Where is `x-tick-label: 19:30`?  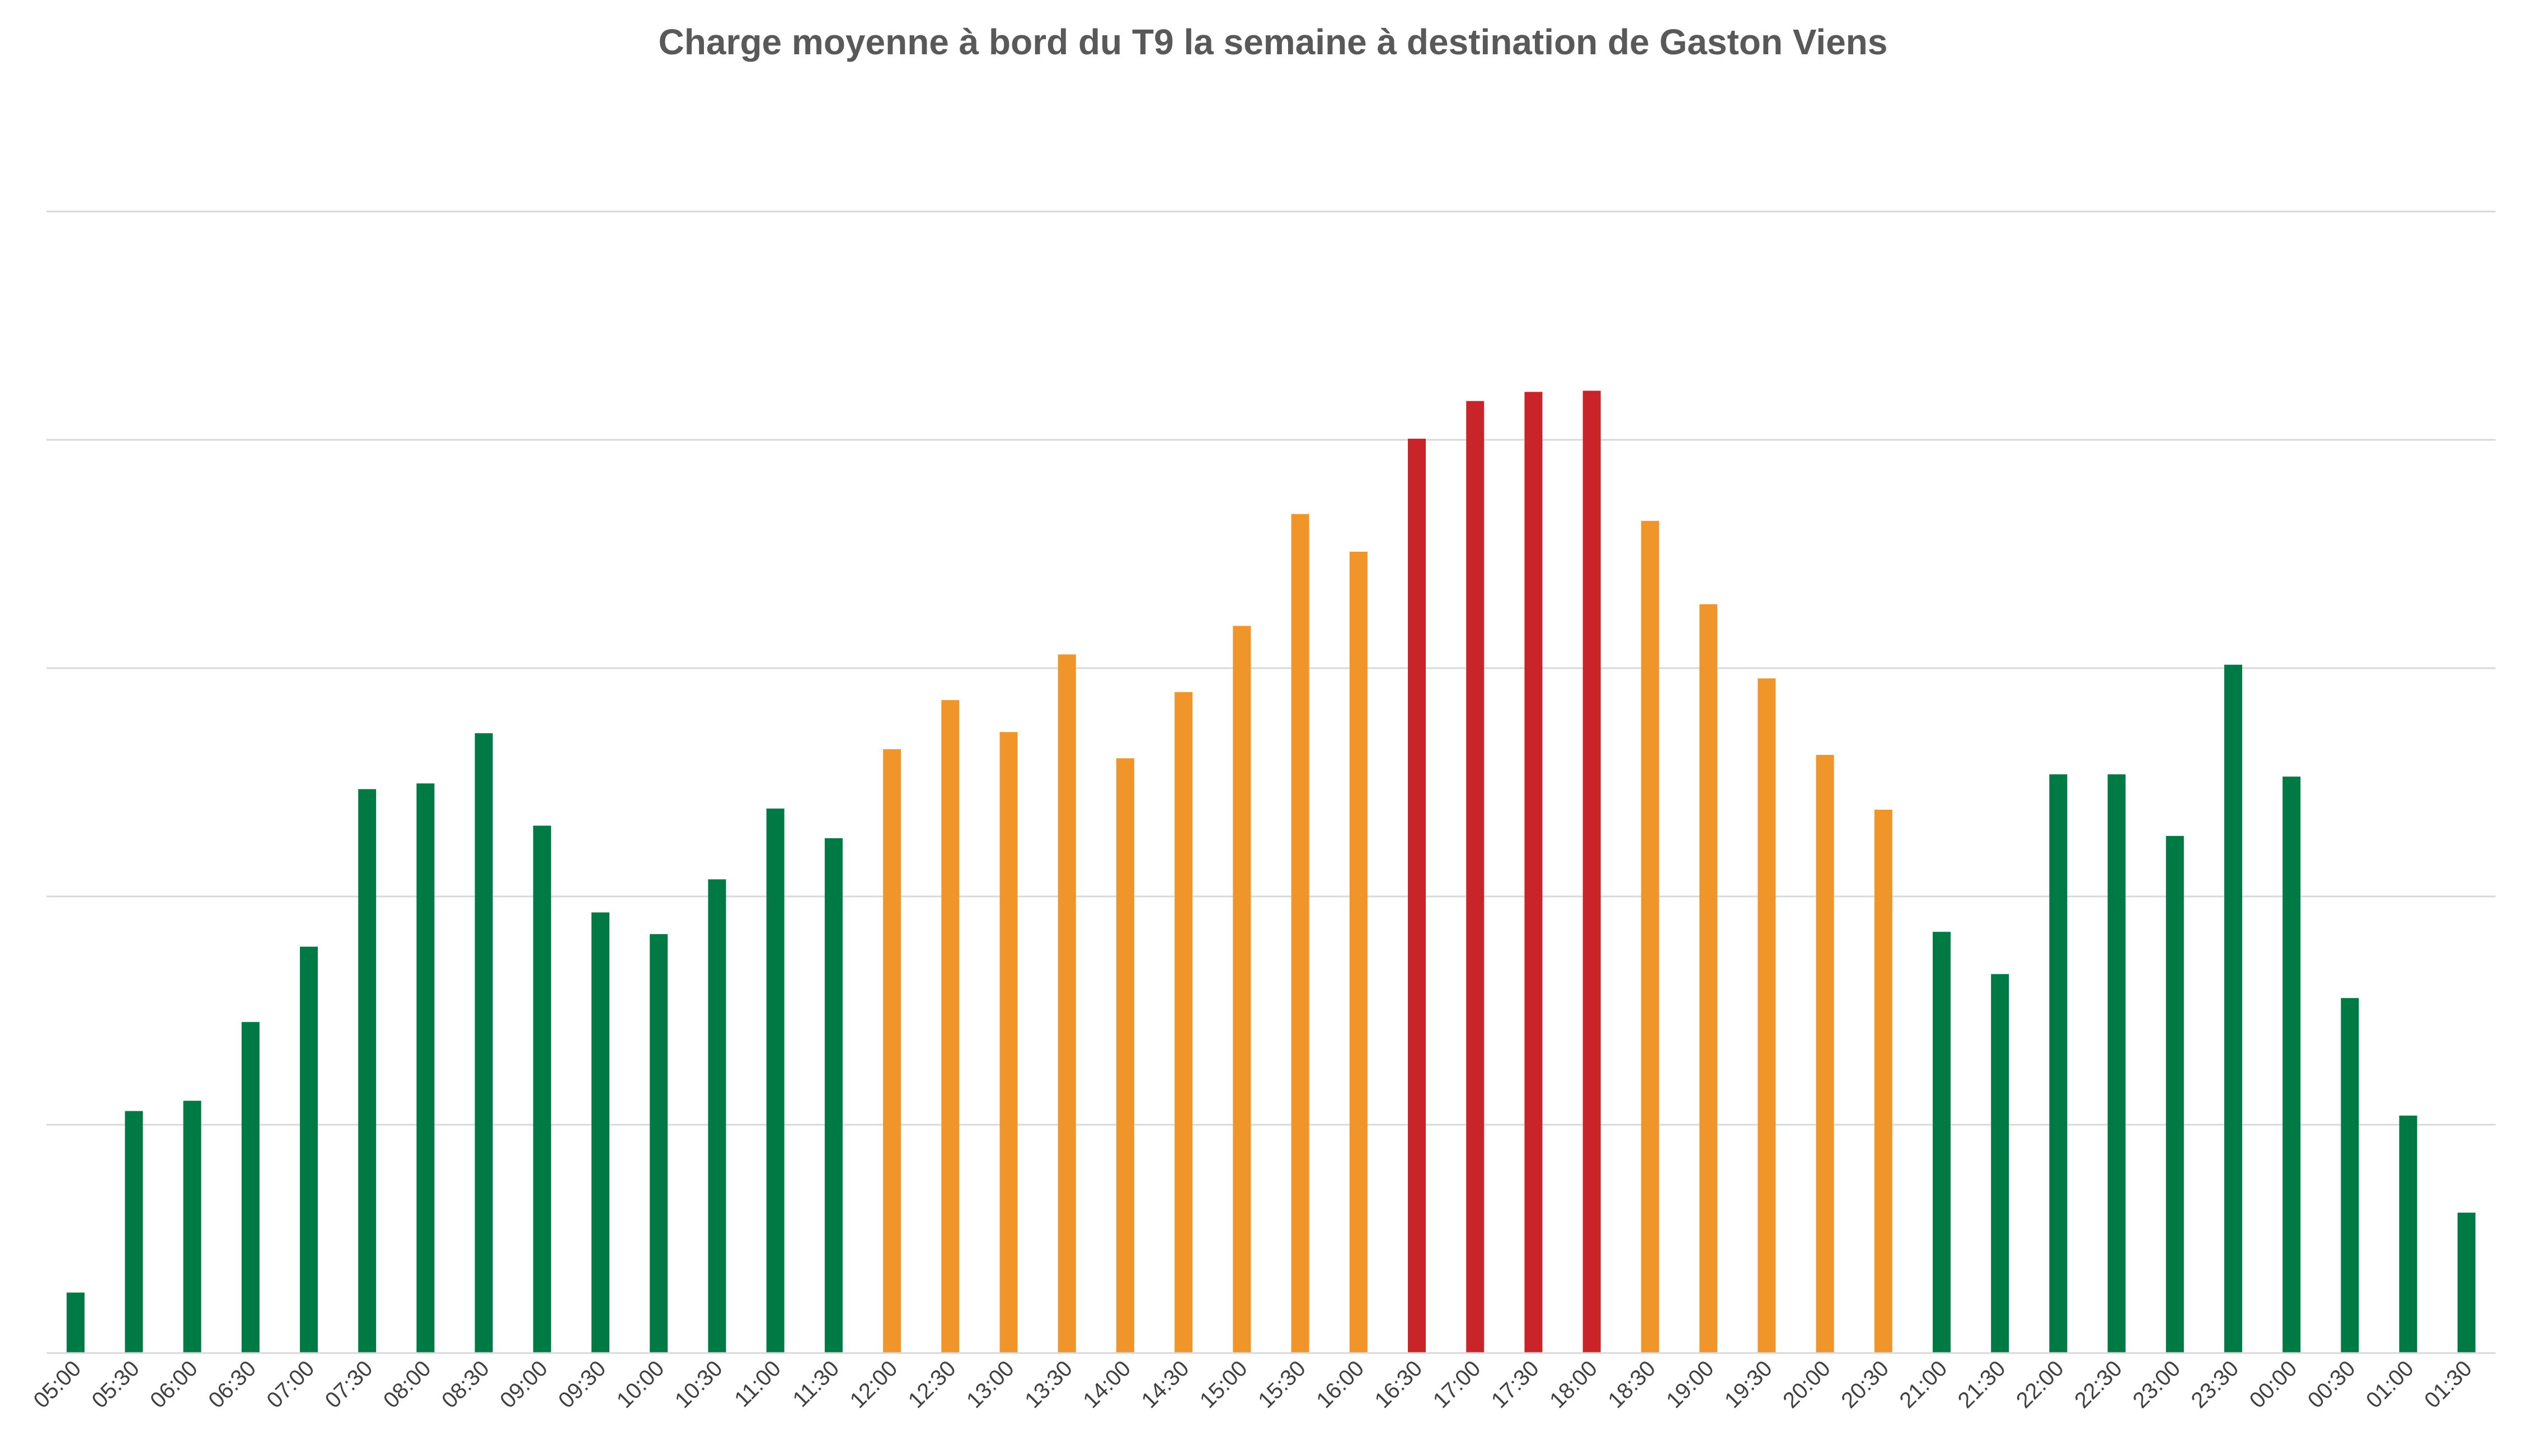 x-tick-label: 19:30 is located at coordinates (1748, 1384).